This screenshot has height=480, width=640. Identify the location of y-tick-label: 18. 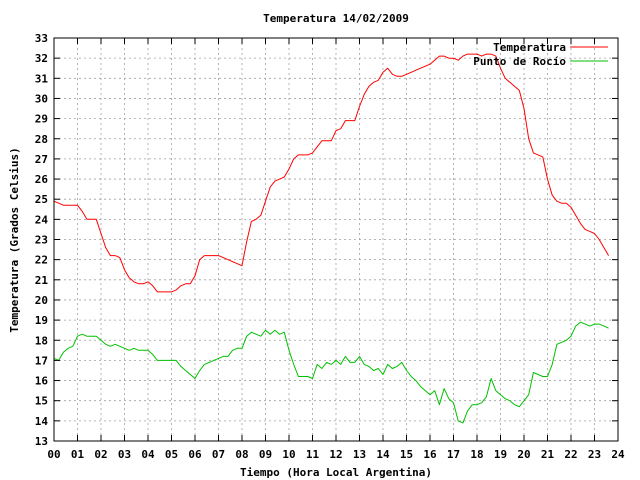
(41, 340).